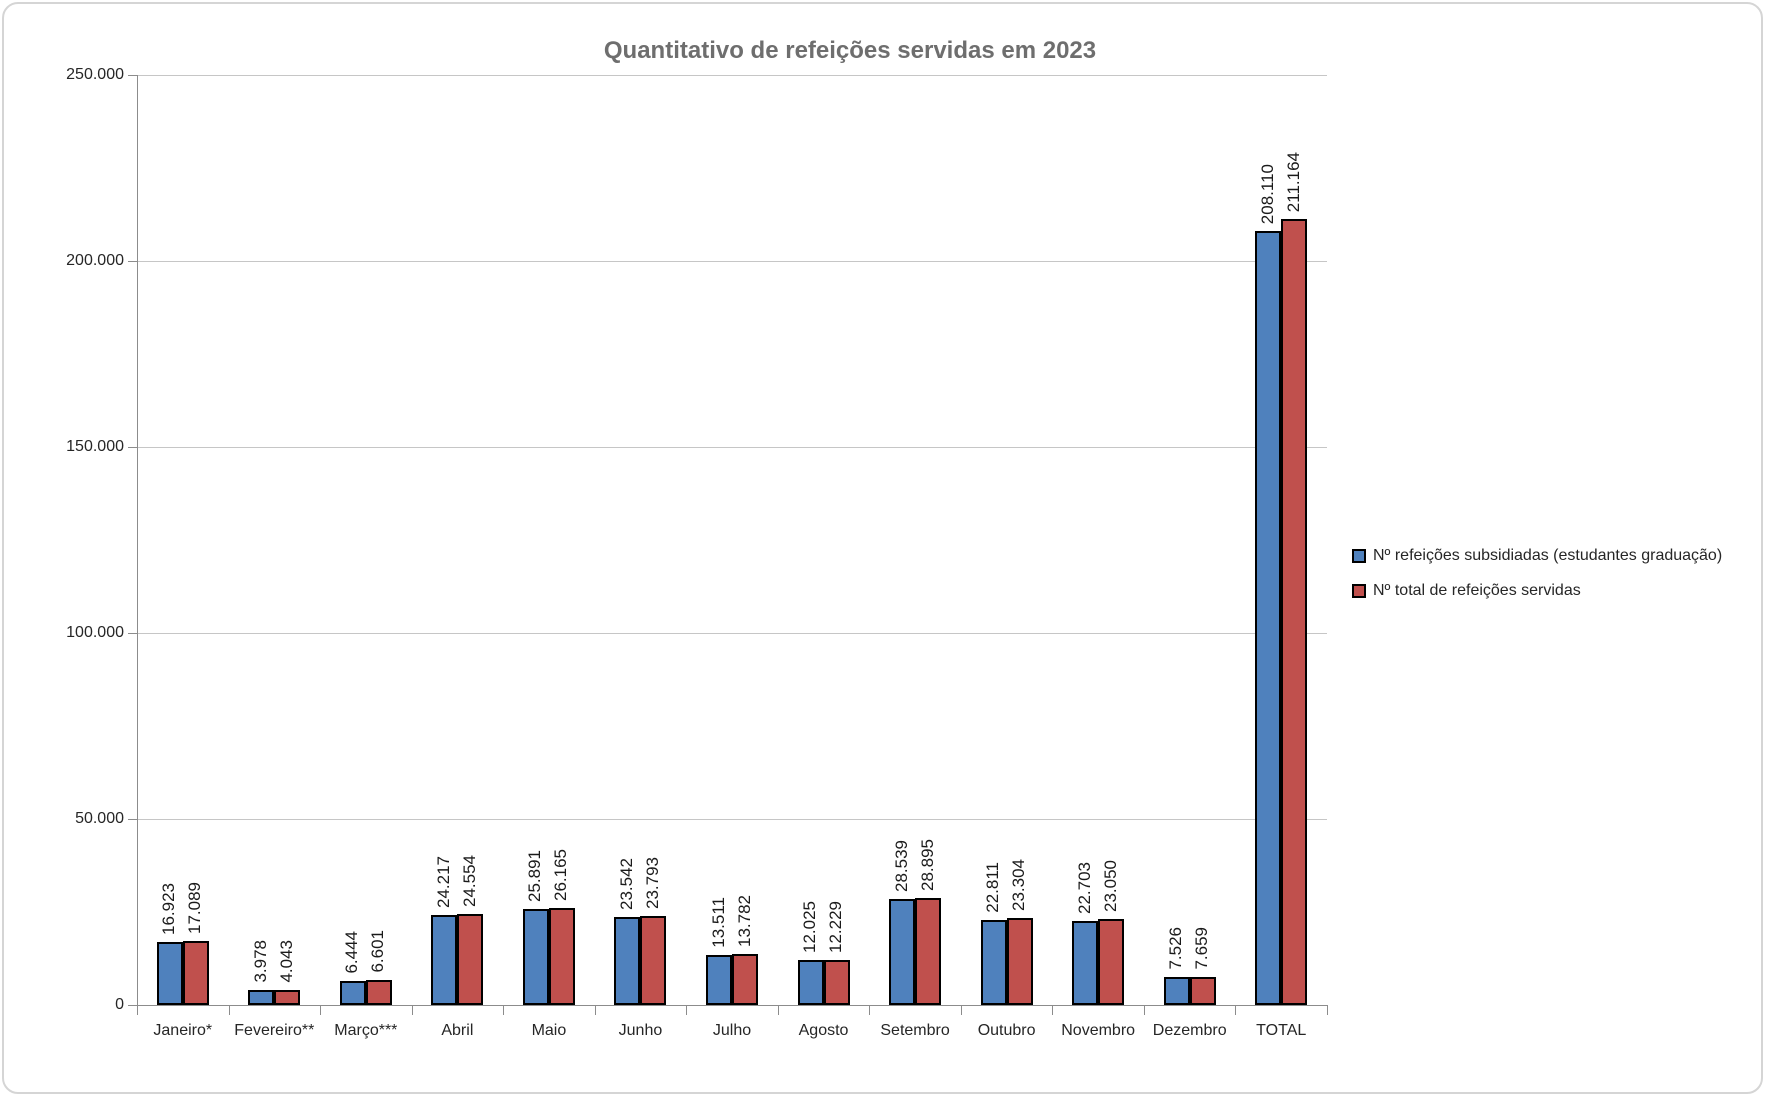  Describe the element at coordinates (366, 1030) in the screenshot. I see `x-category-label: Março***` at that location.